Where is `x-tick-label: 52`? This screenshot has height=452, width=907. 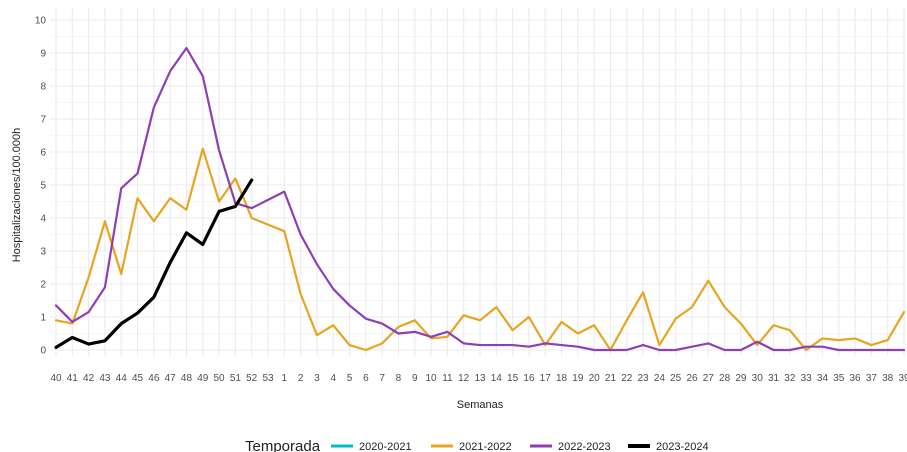 x-tick-label: 52 is located at coordinates (252, 378).